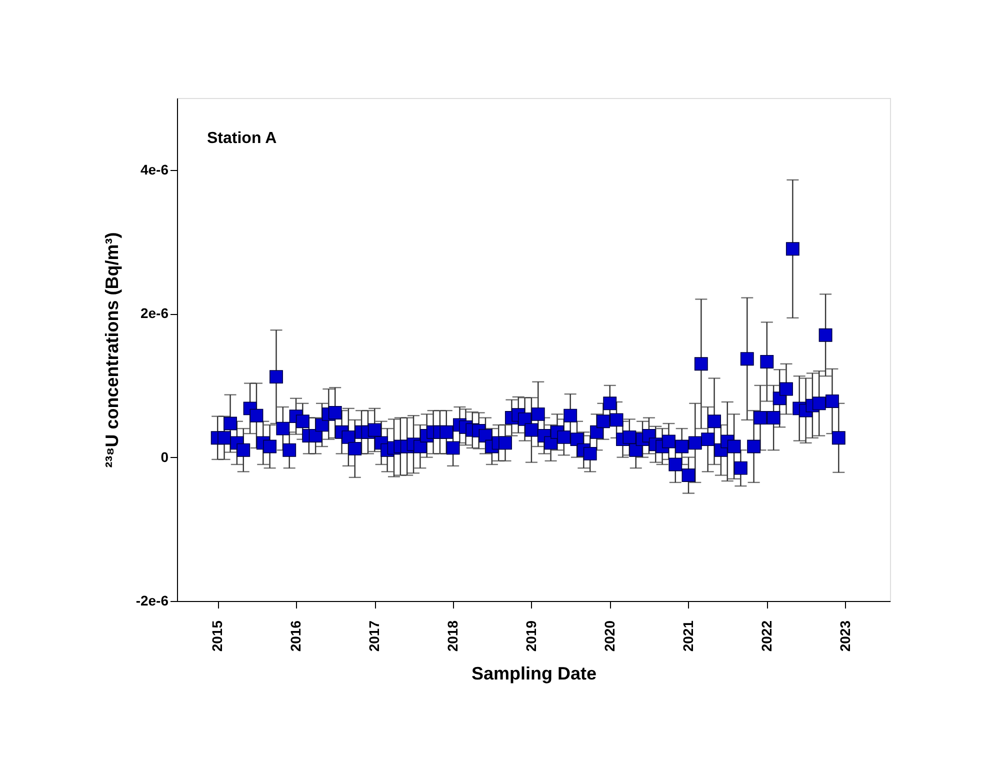 The width and height of the screenshot is (990, 773). Describe the element at coordinates (242, 138) in the screenshot. I see `annotation: Station A` at that location.